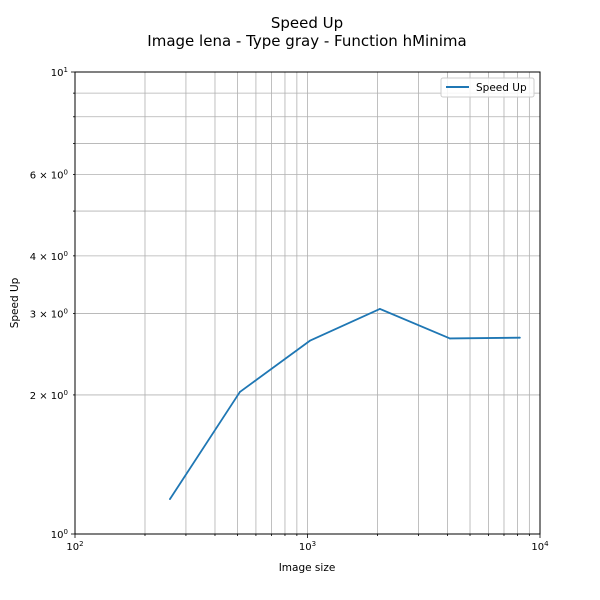 This screenshot has width=600, height=600. What do you see at coordinates (307, 23) in the screenshot?
I see `chart-title: Speed Up` at bounding box center [307, 23].